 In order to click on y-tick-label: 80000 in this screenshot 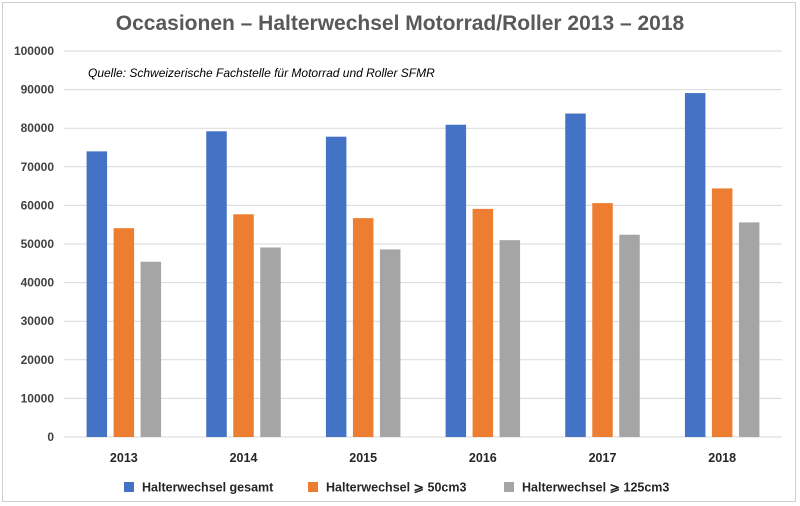, I will do `click(38, 128)`.